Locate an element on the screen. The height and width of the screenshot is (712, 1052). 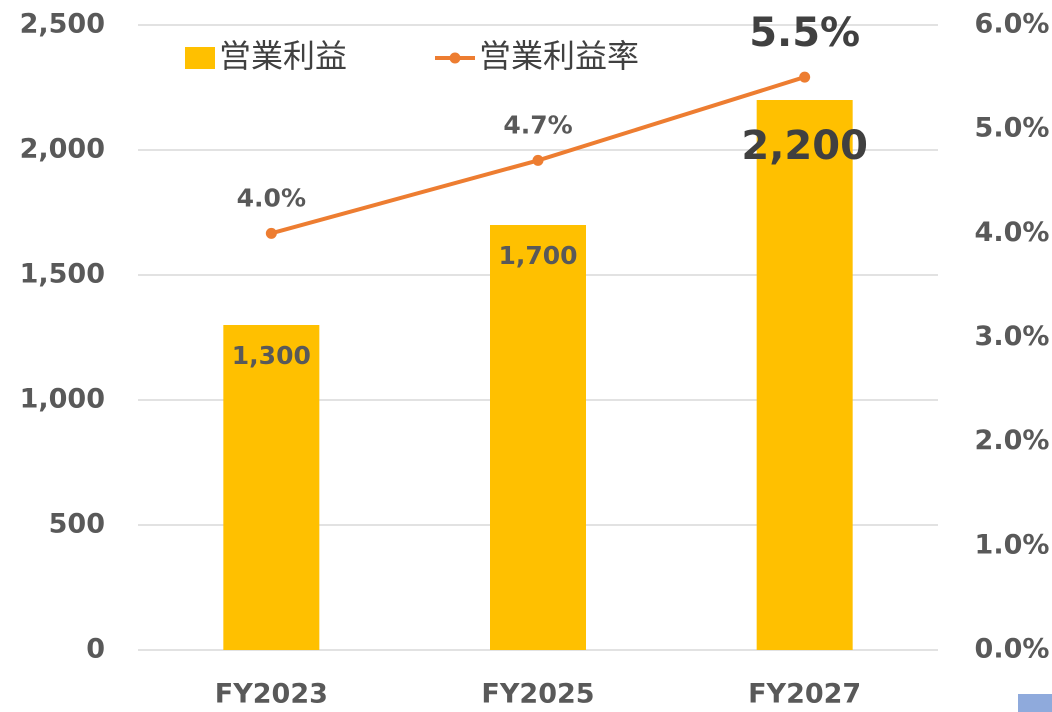
legend-point is located at coordinates (455, 58).